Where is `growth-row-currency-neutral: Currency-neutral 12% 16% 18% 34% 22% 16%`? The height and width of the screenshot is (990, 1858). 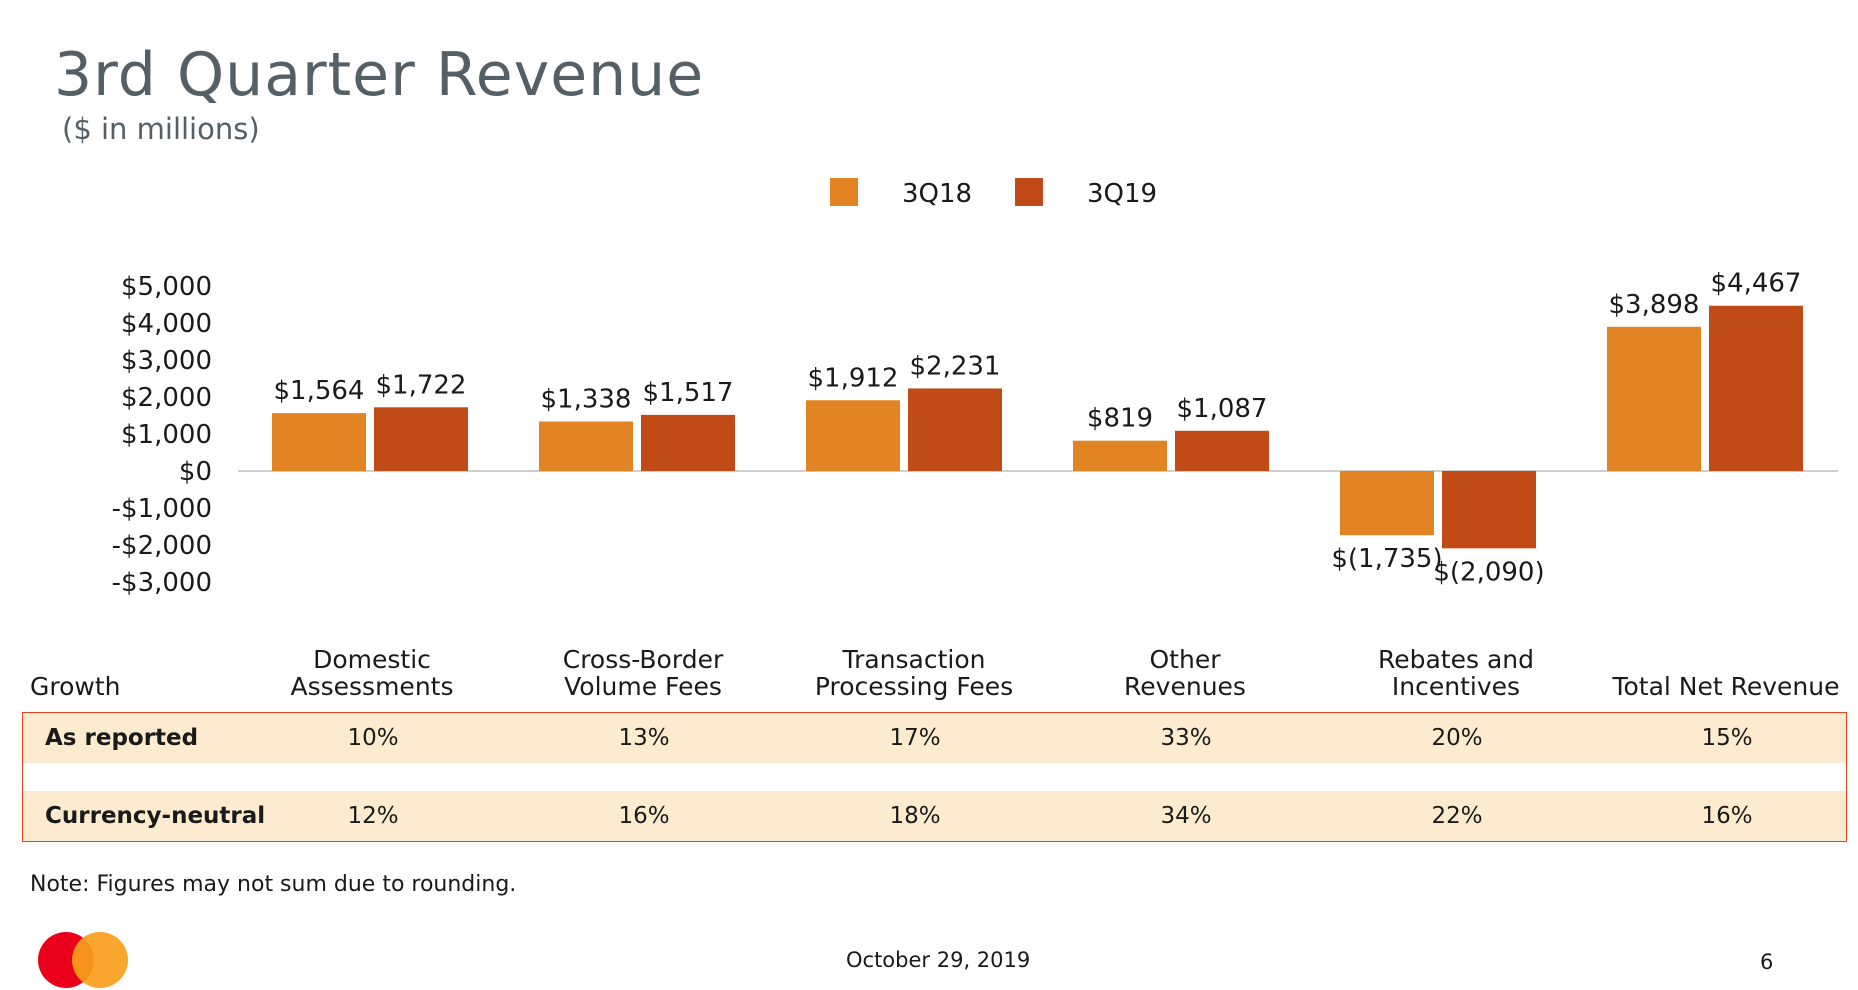 growth-row-currency-neutral: Currency-neutral 12% 16% 18% 34% 22% 16% is located at coordinates (934, 816).